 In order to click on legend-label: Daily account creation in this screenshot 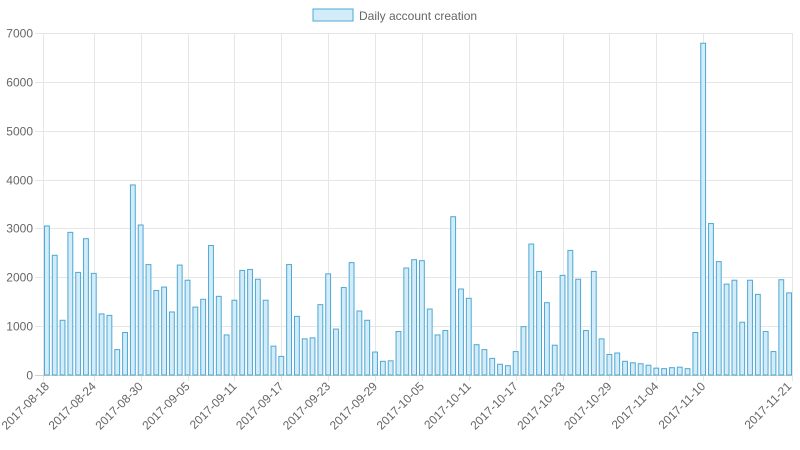, I will do `click(418, 16)`.